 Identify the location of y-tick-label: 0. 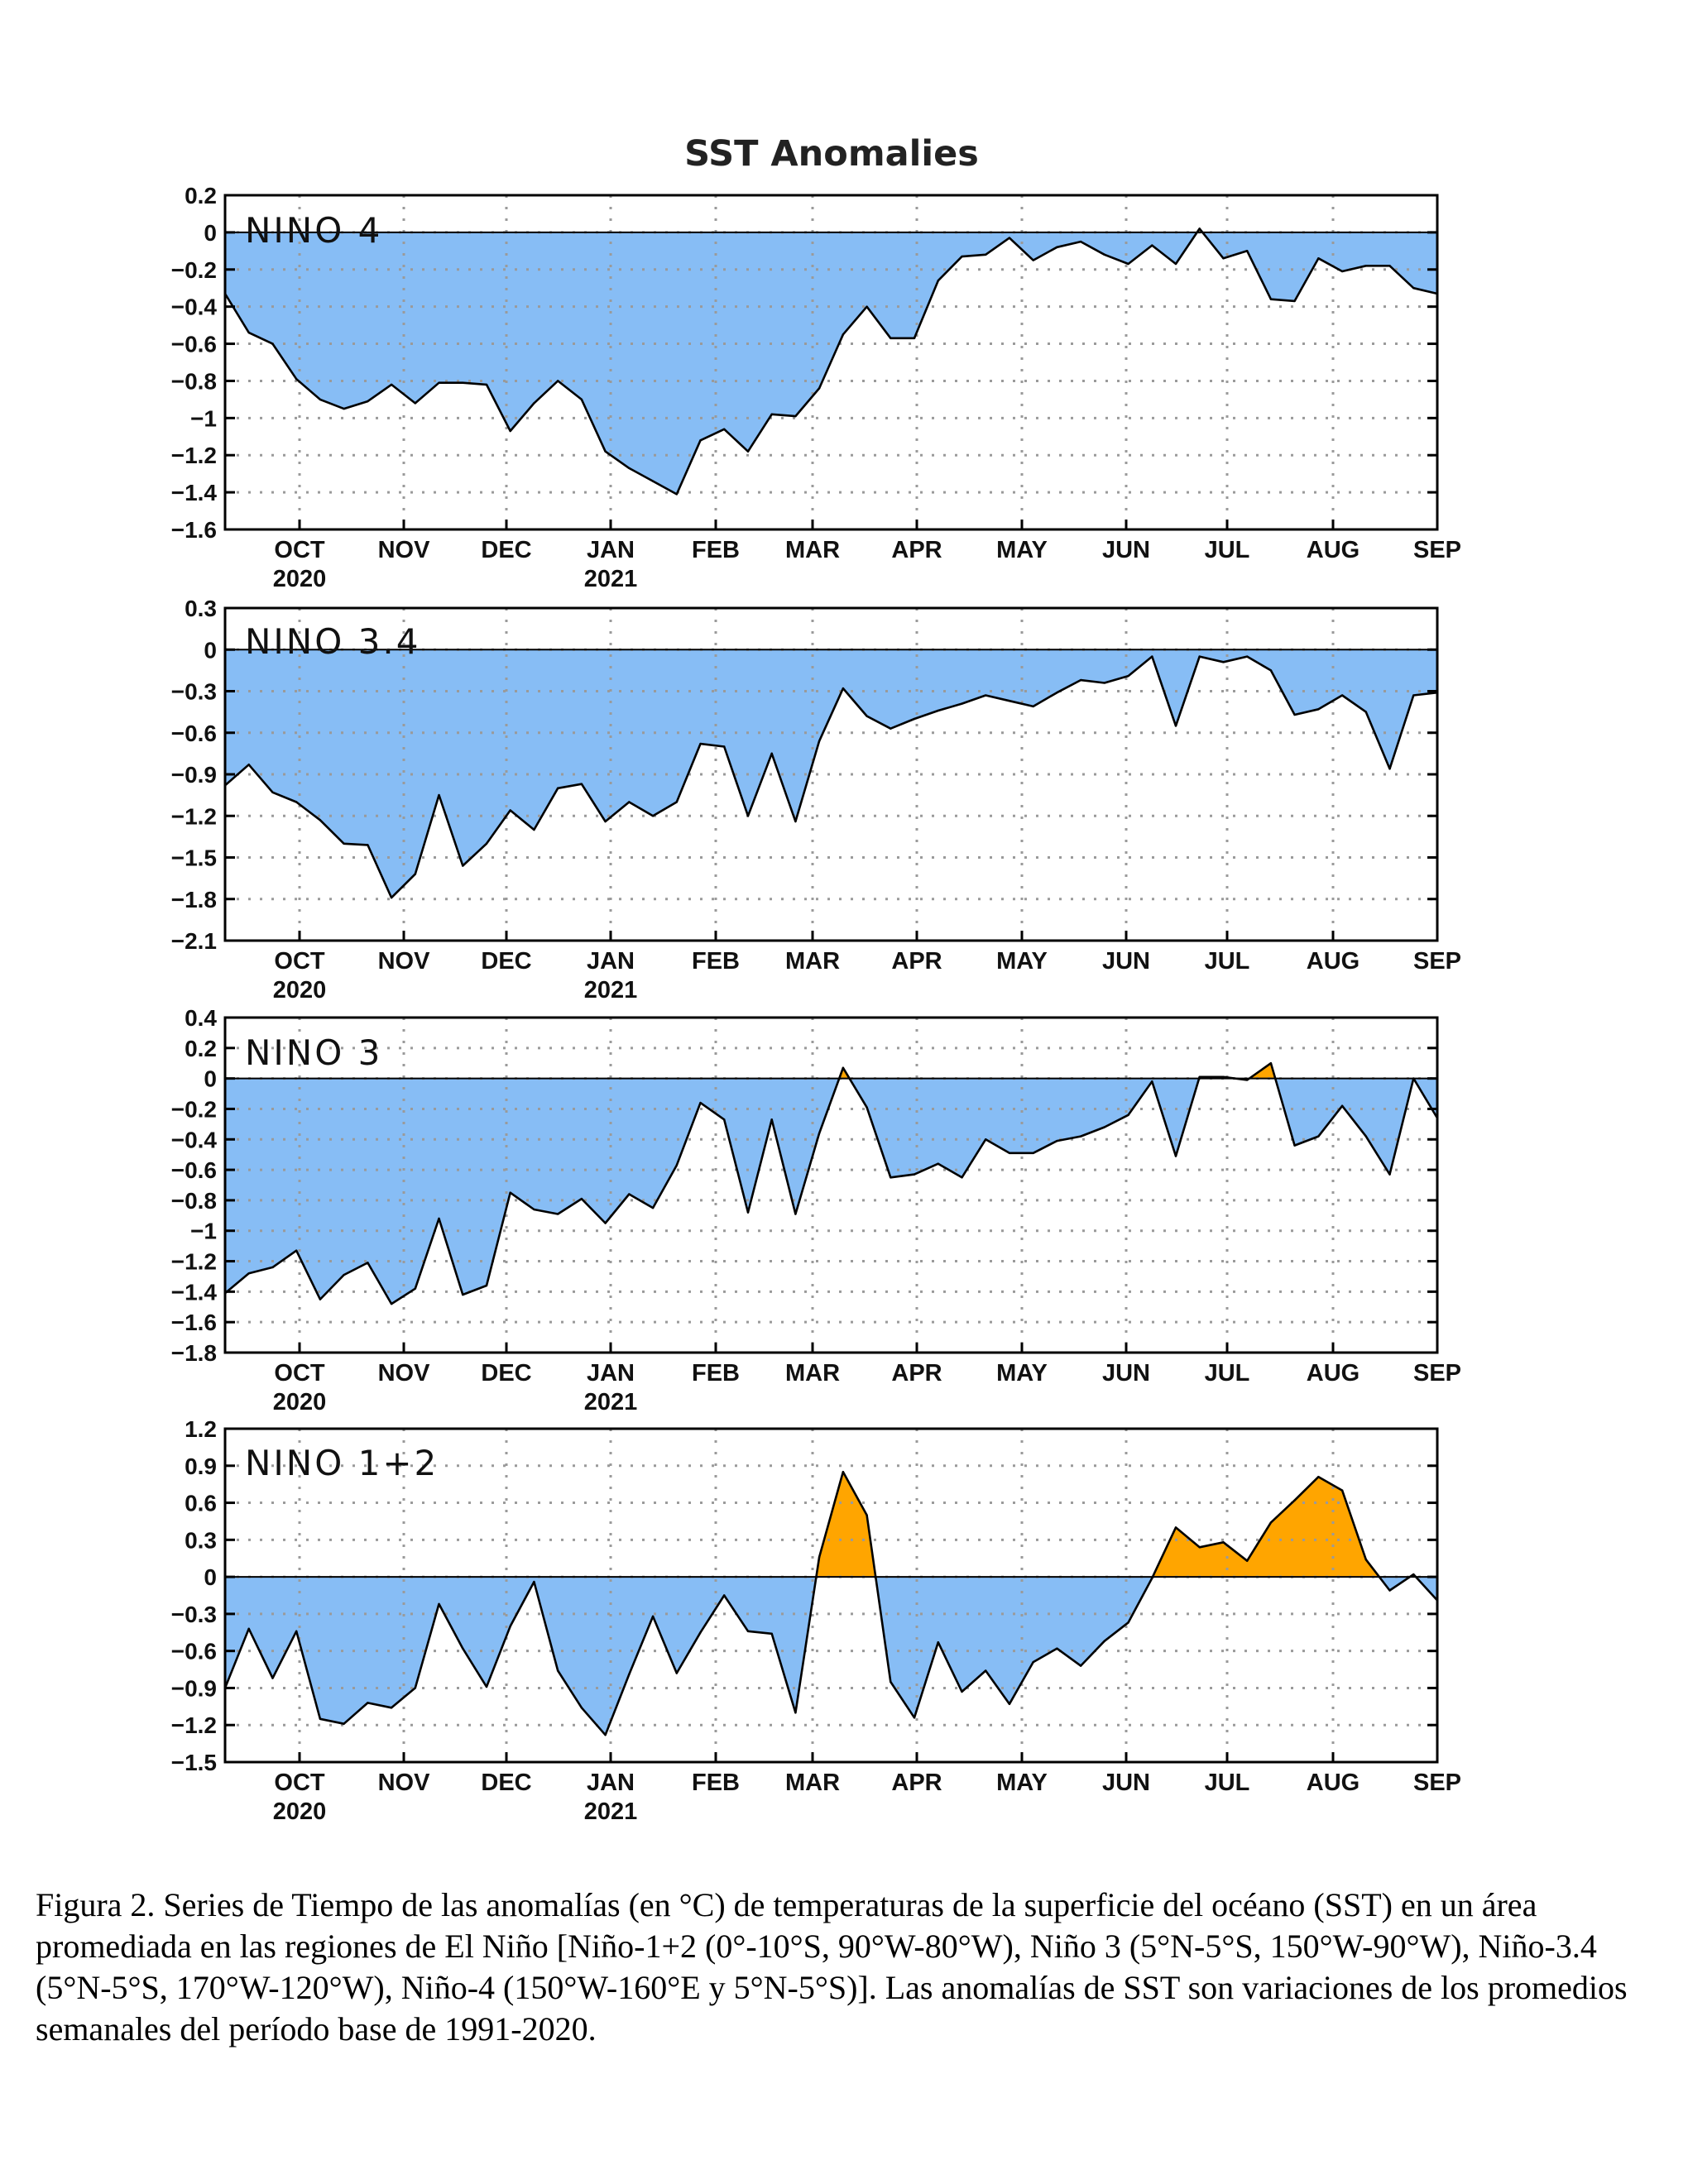
(210, 1079).